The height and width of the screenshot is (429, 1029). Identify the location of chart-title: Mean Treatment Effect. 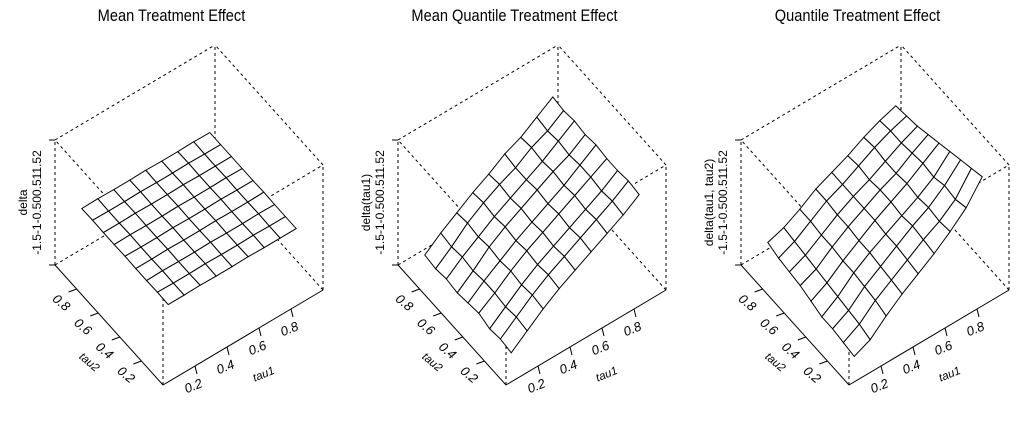
(171, 15).